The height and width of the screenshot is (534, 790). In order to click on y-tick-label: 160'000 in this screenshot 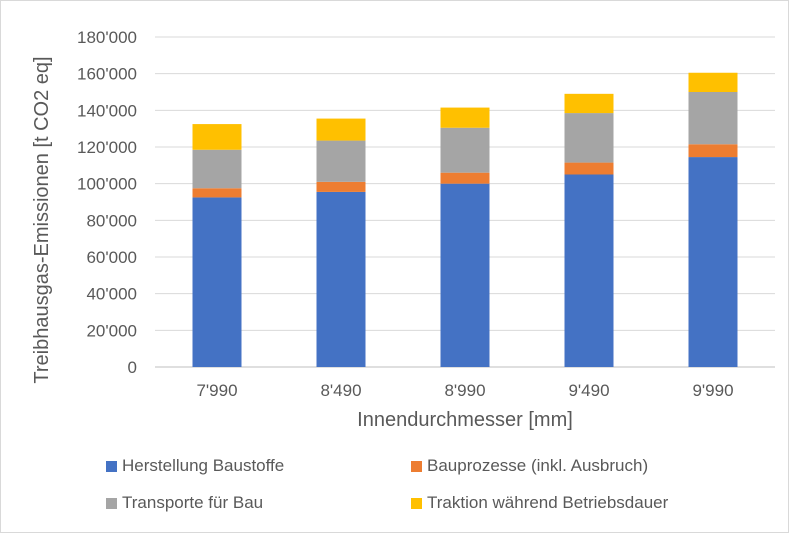, I will do `click(107, 74)`.